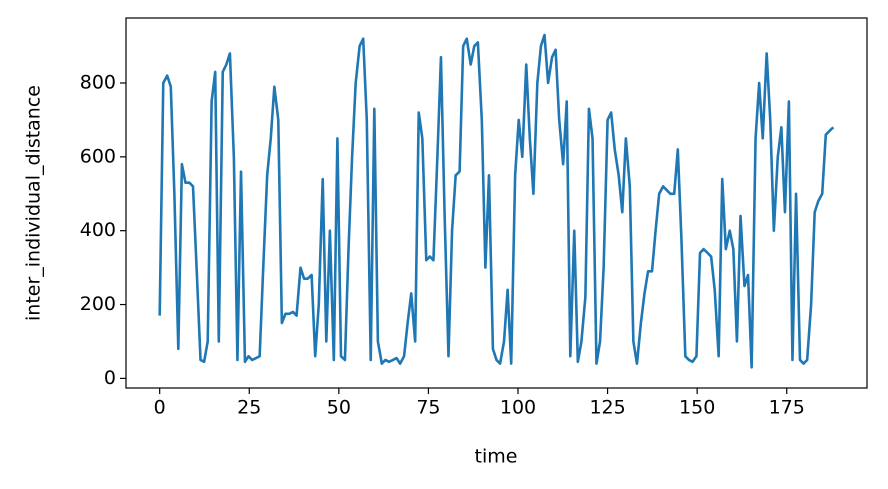 The width and height of the screenshot is (888, 489). I want to click on x-tick-label: 125, so click(607, 408).